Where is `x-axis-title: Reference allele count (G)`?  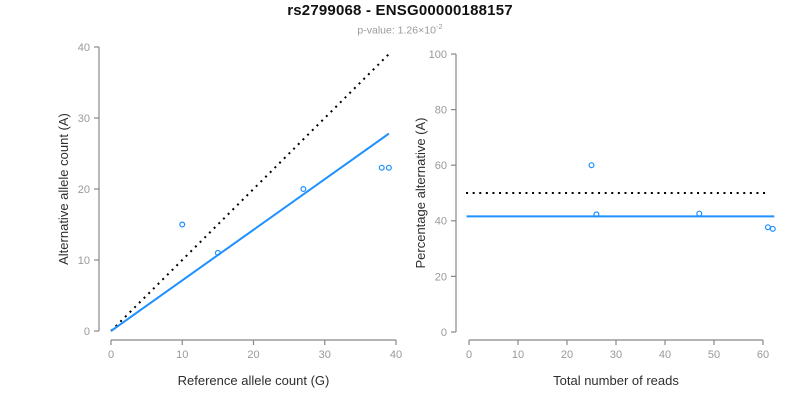 x-axis-title: Reference allele count (G) is located at coordinates (254, 380).